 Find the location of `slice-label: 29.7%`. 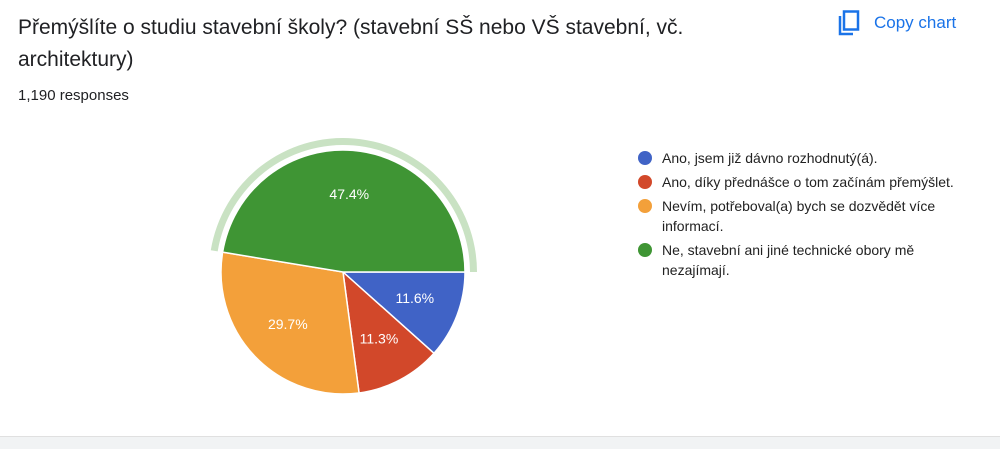

slice-label: 29.7% is located at coordinates (288, 324).